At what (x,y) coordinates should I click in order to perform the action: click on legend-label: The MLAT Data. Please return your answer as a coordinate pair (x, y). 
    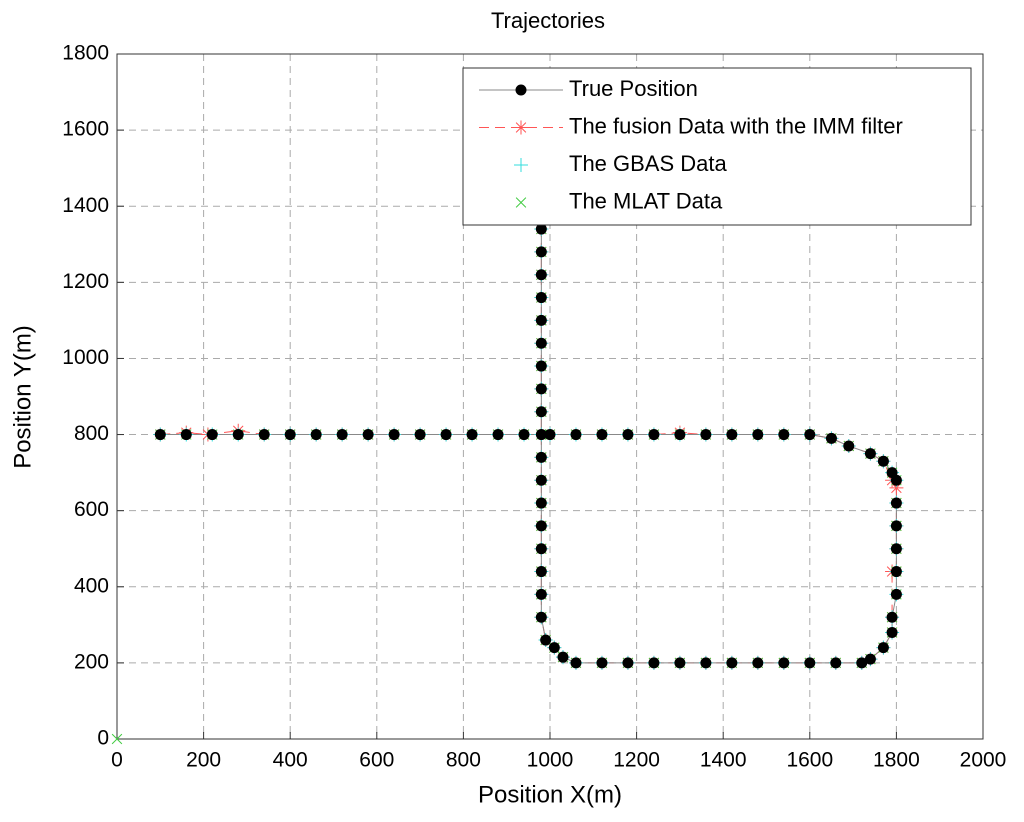
    Looking at the image, I should click on (646, 200).